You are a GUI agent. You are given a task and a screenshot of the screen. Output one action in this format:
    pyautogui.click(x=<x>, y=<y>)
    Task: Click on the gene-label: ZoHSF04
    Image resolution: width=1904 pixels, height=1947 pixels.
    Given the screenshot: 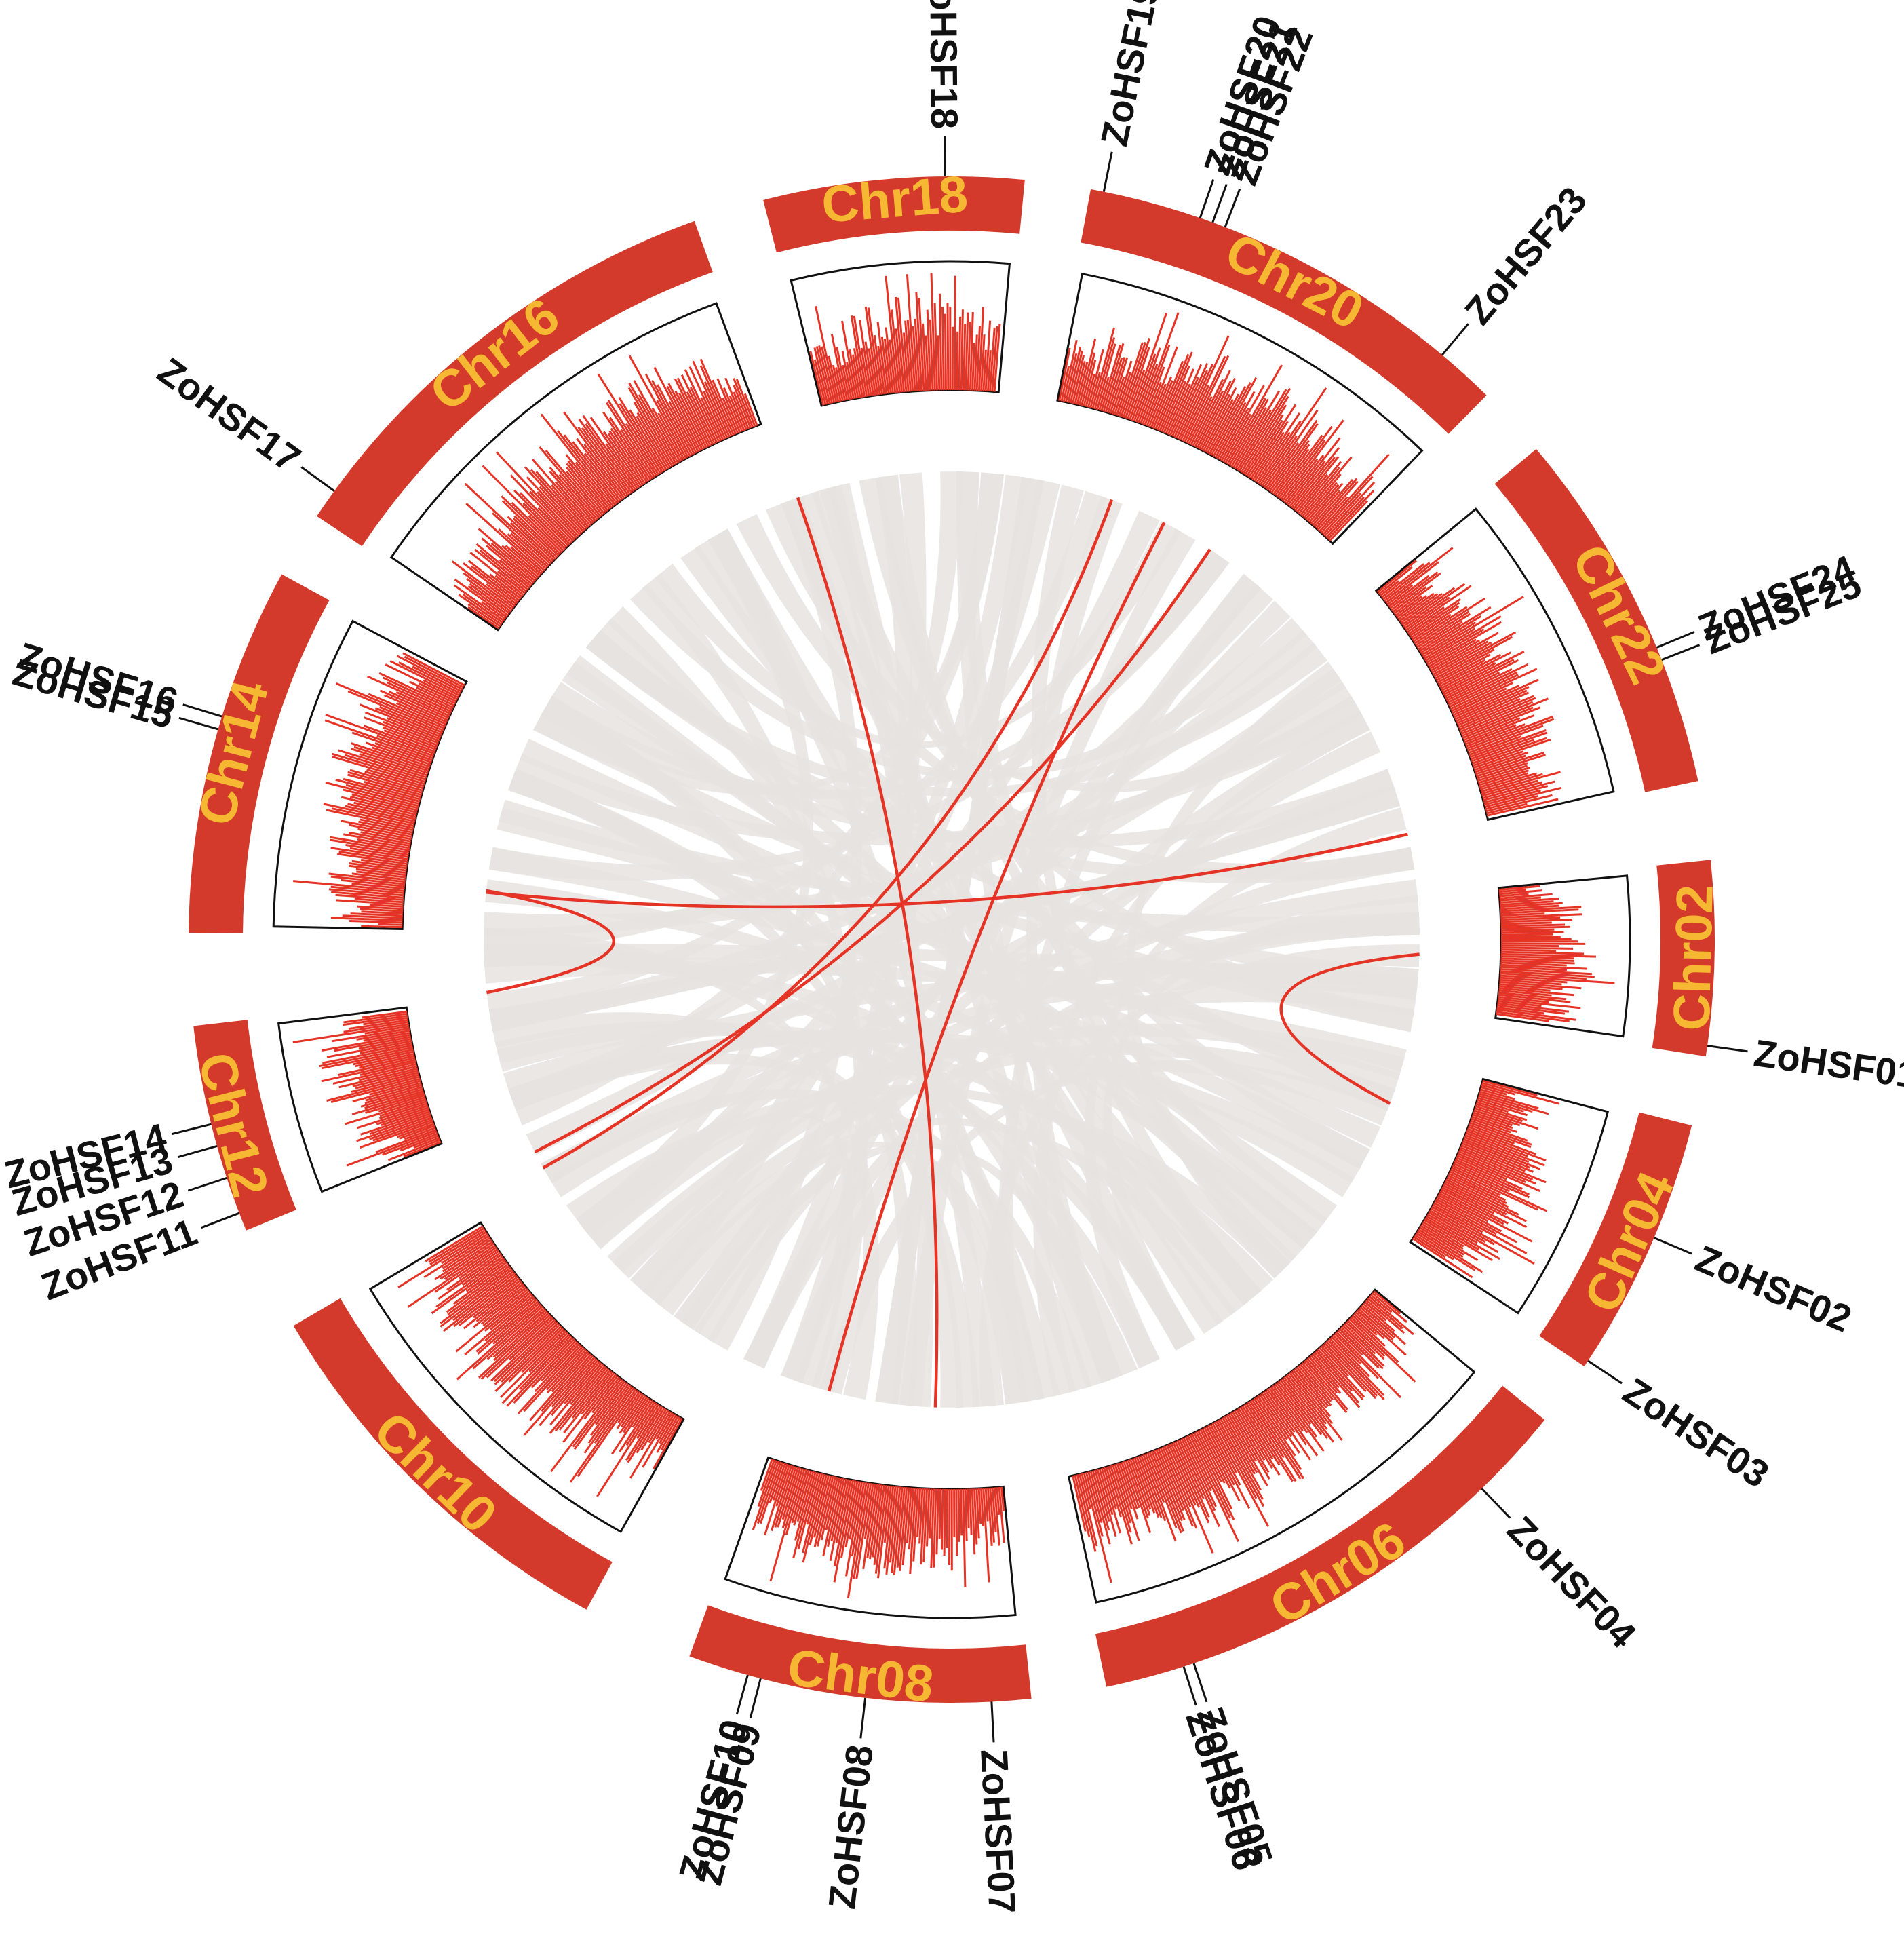 What is the action you would take?
    pyautogui.click(x=1571, y=1582)
    